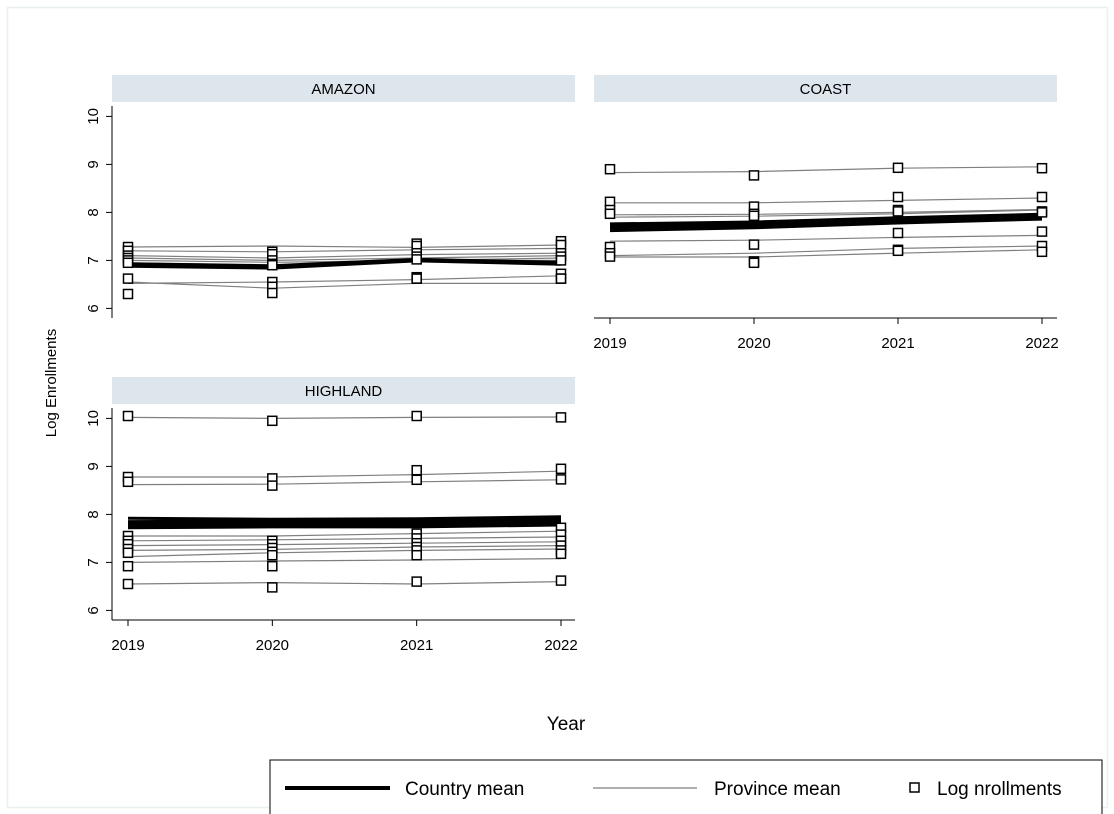  Describe the element at coordinates (566, 724) in the screenshot. I see `x-axis-title: Year` at that location.